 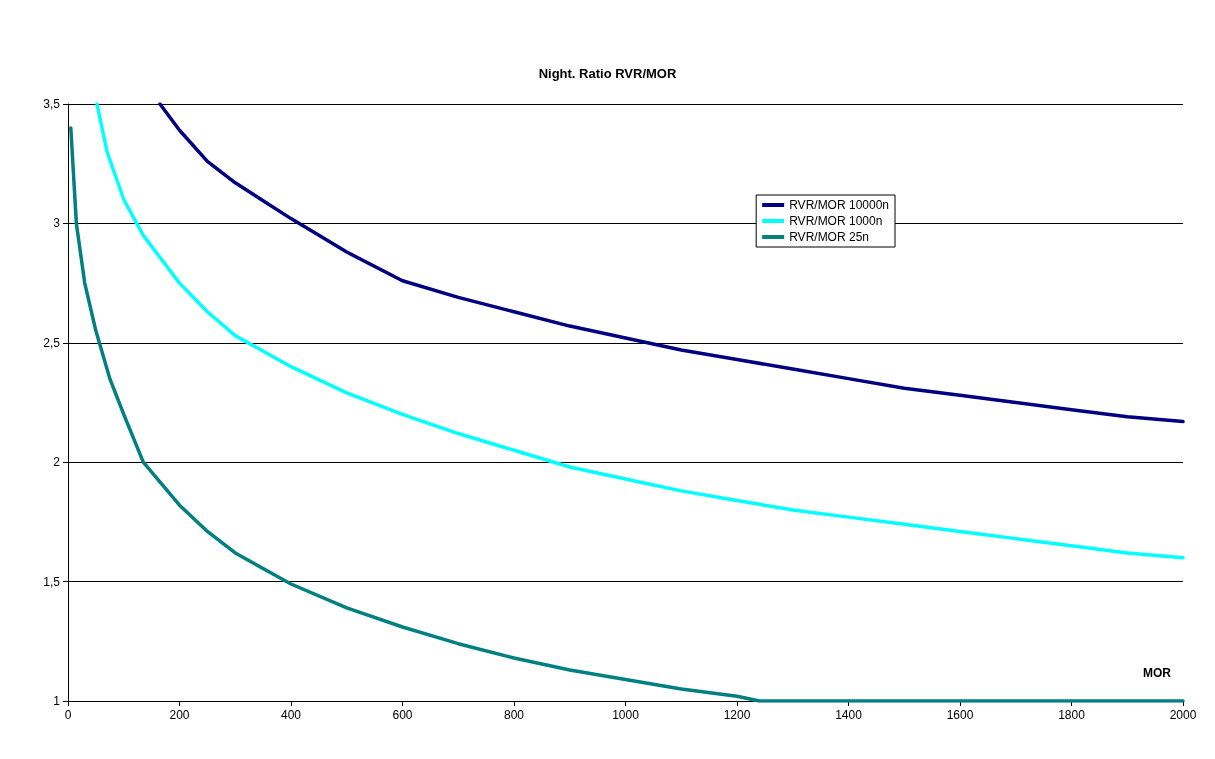 I want to click on x-tick-label: 1400, so click(x=849, y=715).